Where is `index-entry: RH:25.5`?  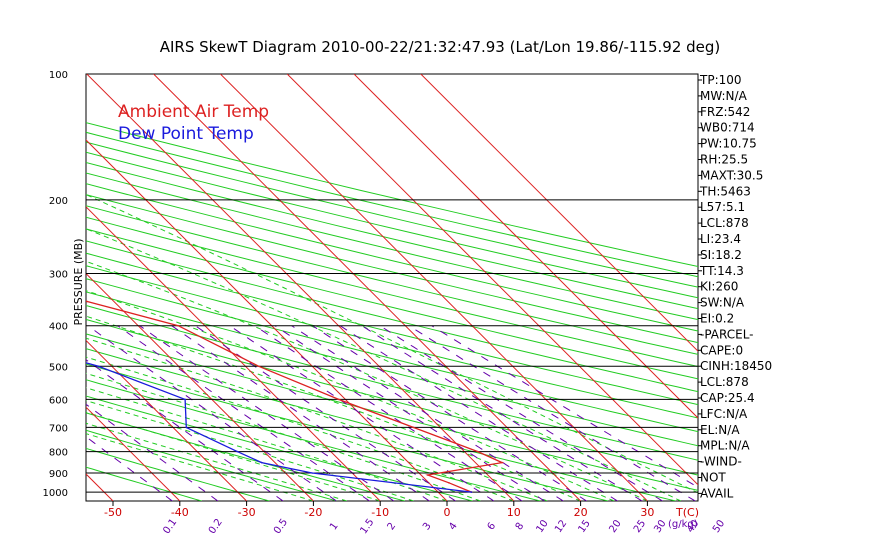 index-entry: RH:25.5 is located at coordinates (724, 160).